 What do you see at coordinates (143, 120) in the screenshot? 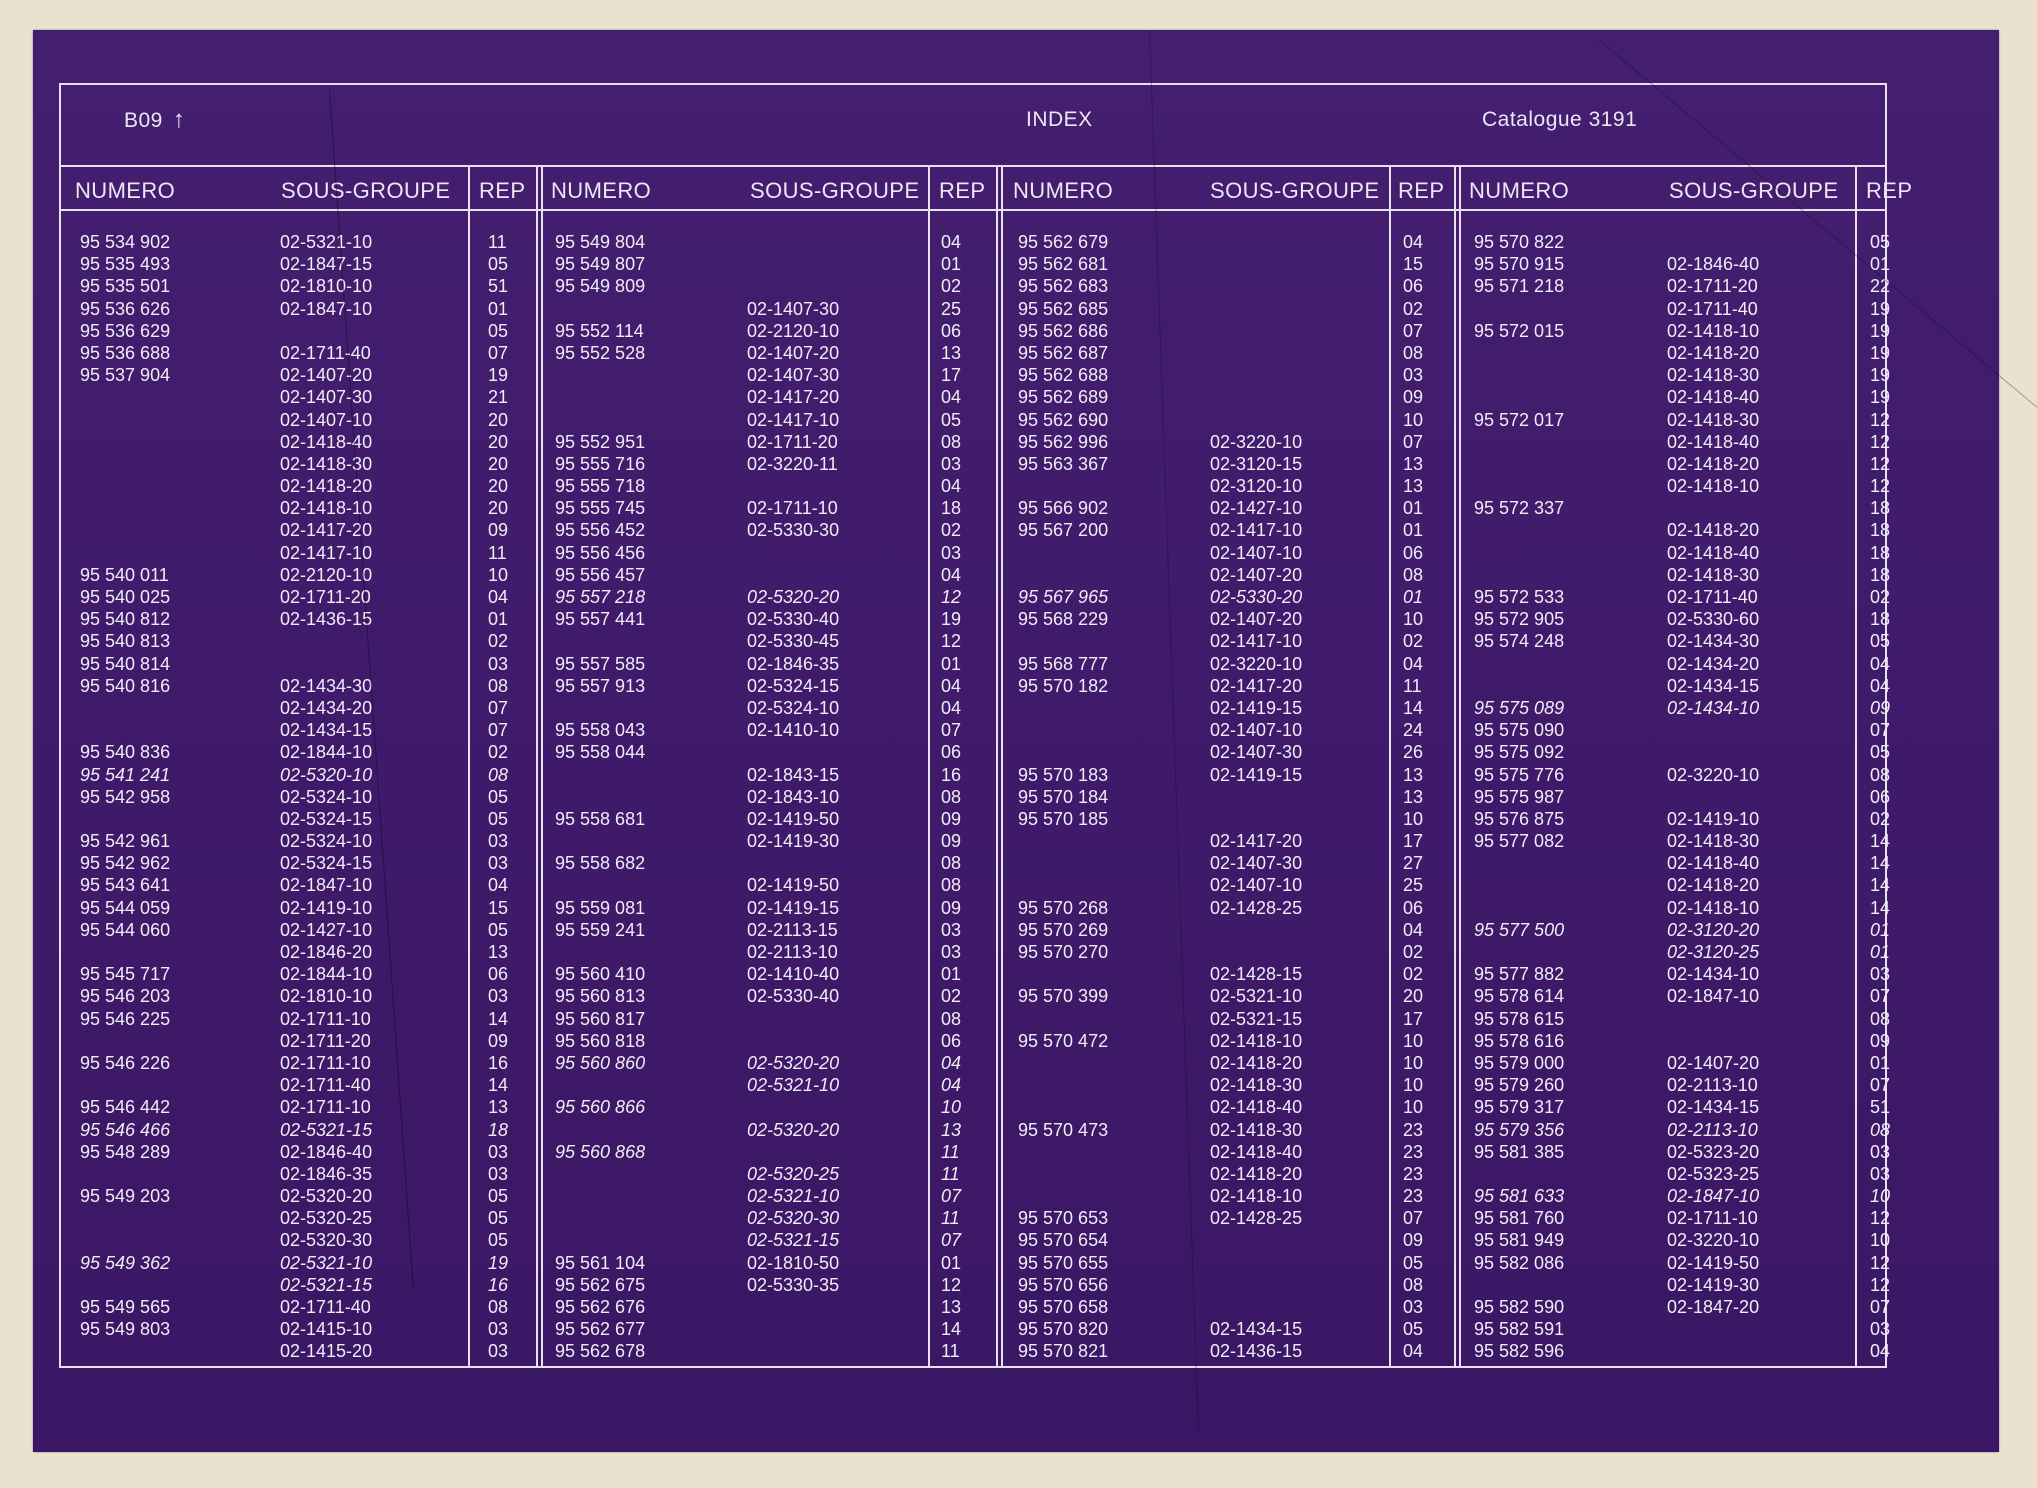
I see `page-code-text: B09` at bounding box center [143, 120].